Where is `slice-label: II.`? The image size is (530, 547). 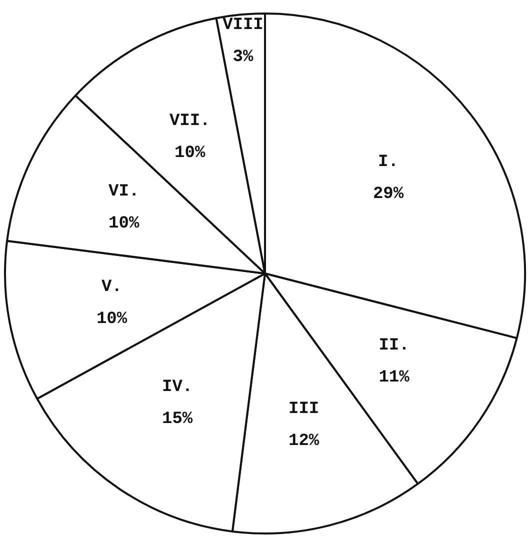
slice-label: II. is located at coordinates (394, 346).